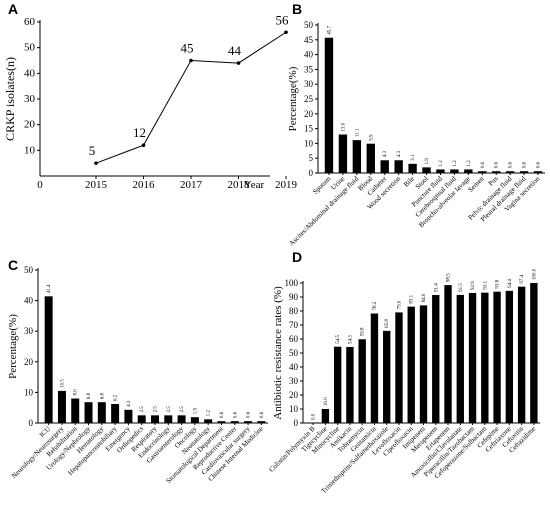 This screenshot has height=517, width=550. Describe the element at coordinates (49, 288) in the screenshot. I see `data-label: 41.4` at that location.